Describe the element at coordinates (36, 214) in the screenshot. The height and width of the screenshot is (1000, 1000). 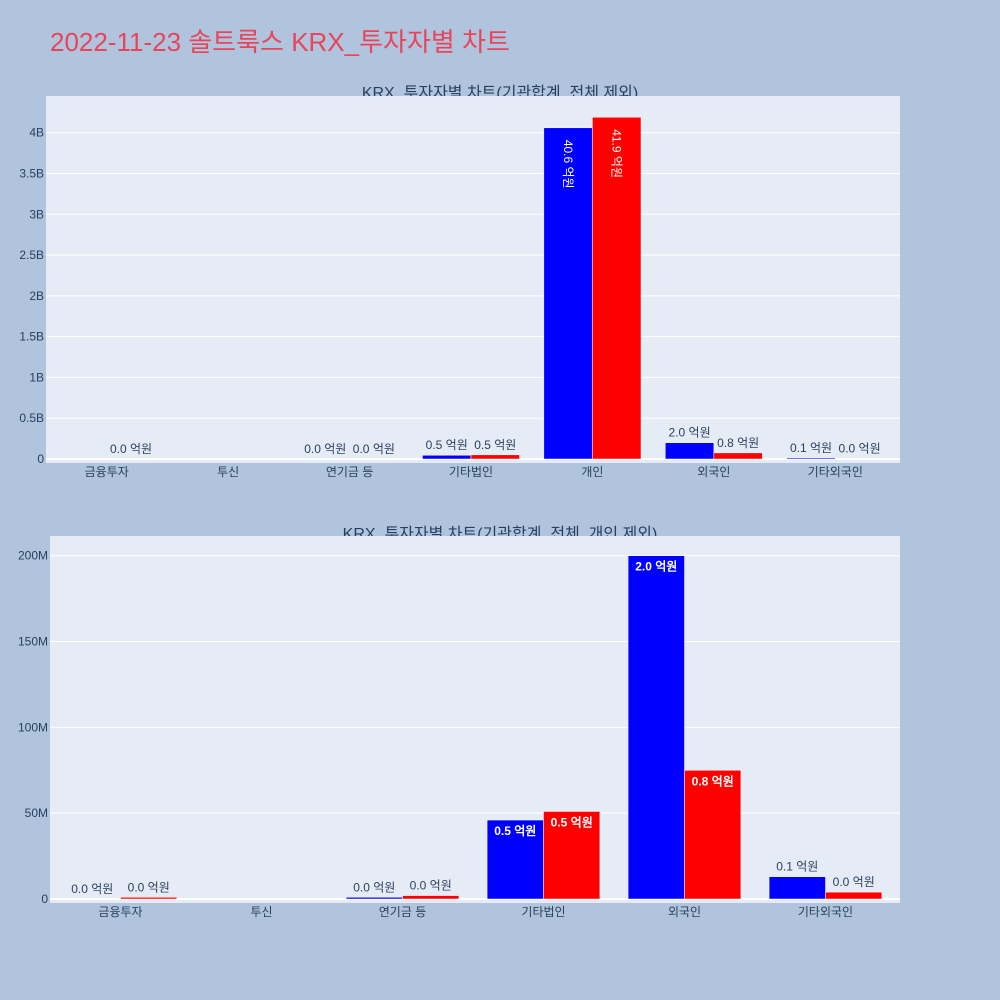
I see `y-tick-label: 3B` at that location.